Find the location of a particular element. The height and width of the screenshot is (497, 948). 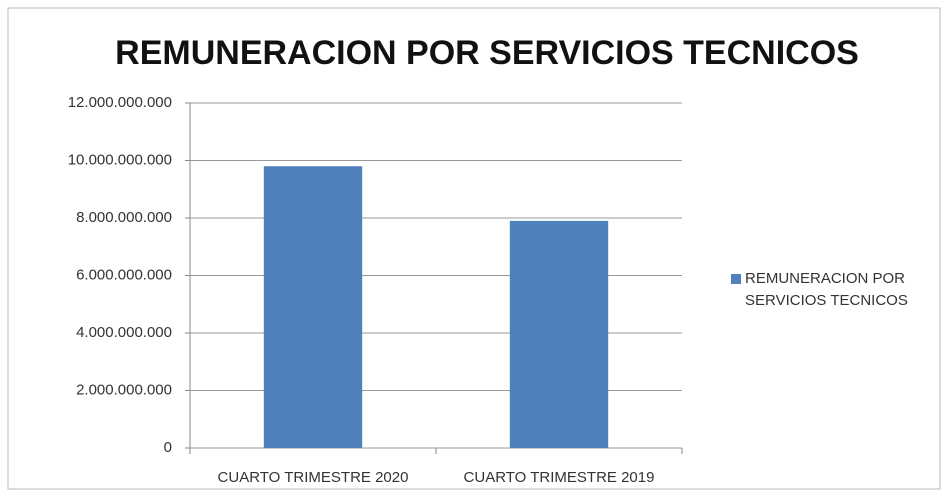

legend: REMUNERACION POR SERVICIOS TECNICOS is located at coordinates (831, 290).